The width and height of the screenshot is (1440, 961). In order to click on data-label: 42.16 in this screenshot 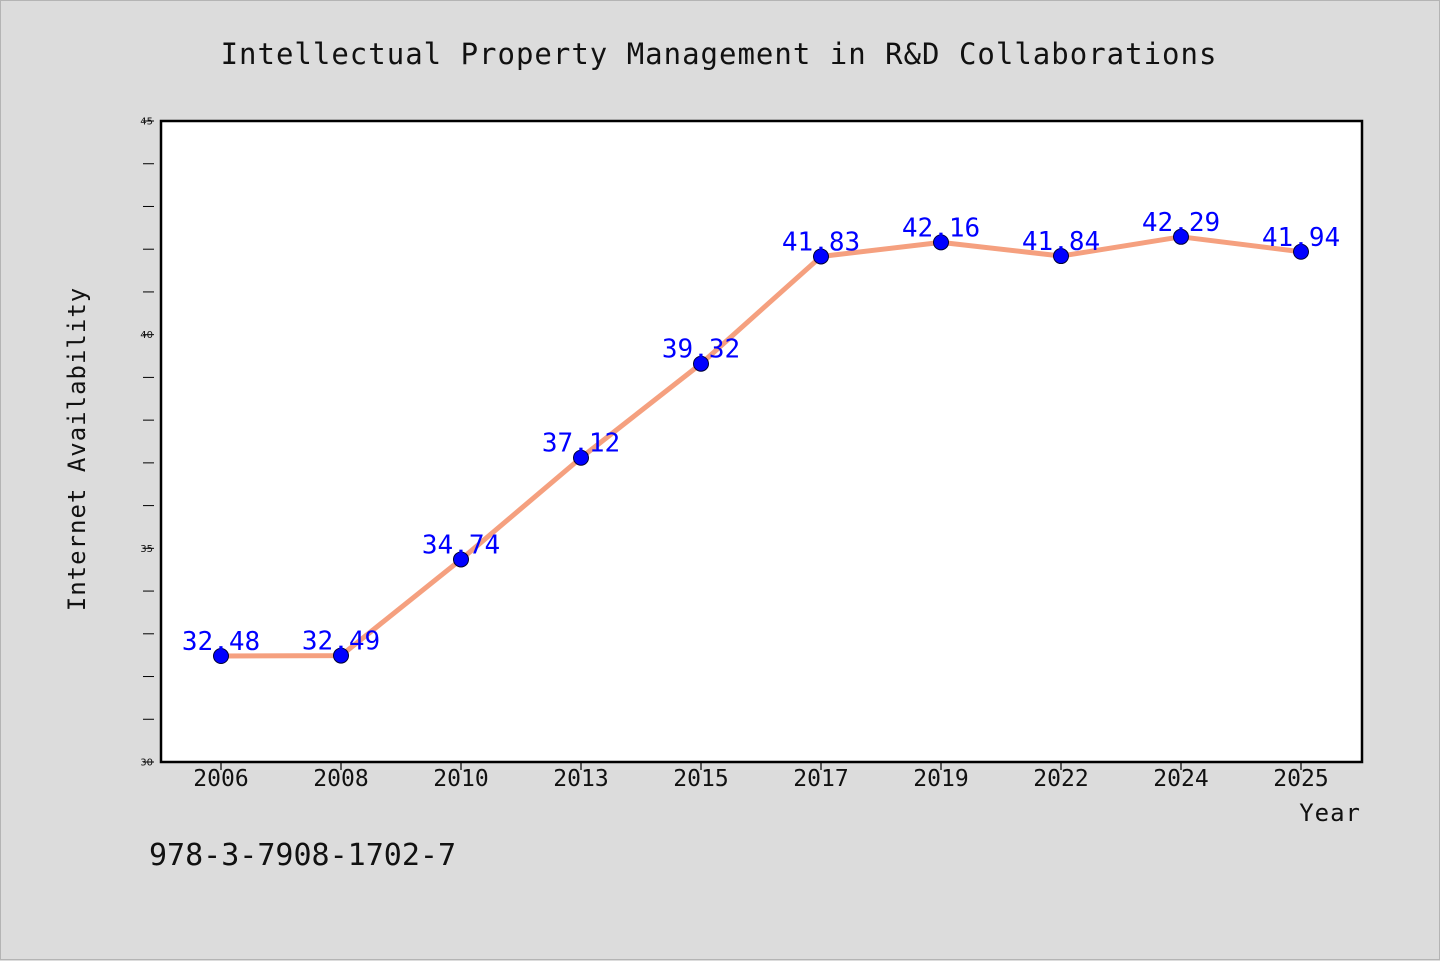, I will do `click(941, 228)`.